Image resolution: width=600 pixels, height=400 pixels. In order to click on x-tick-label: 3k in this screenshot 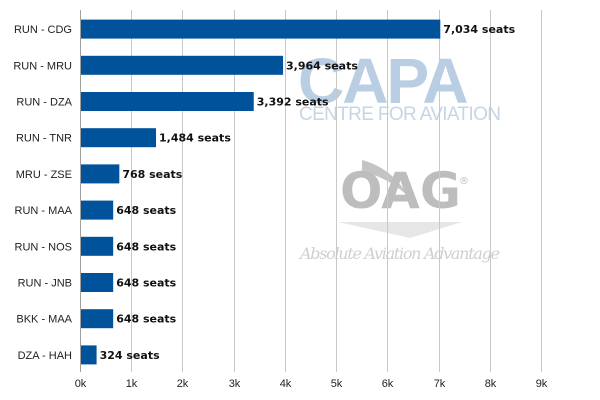, I will do `click(235, 384)`.